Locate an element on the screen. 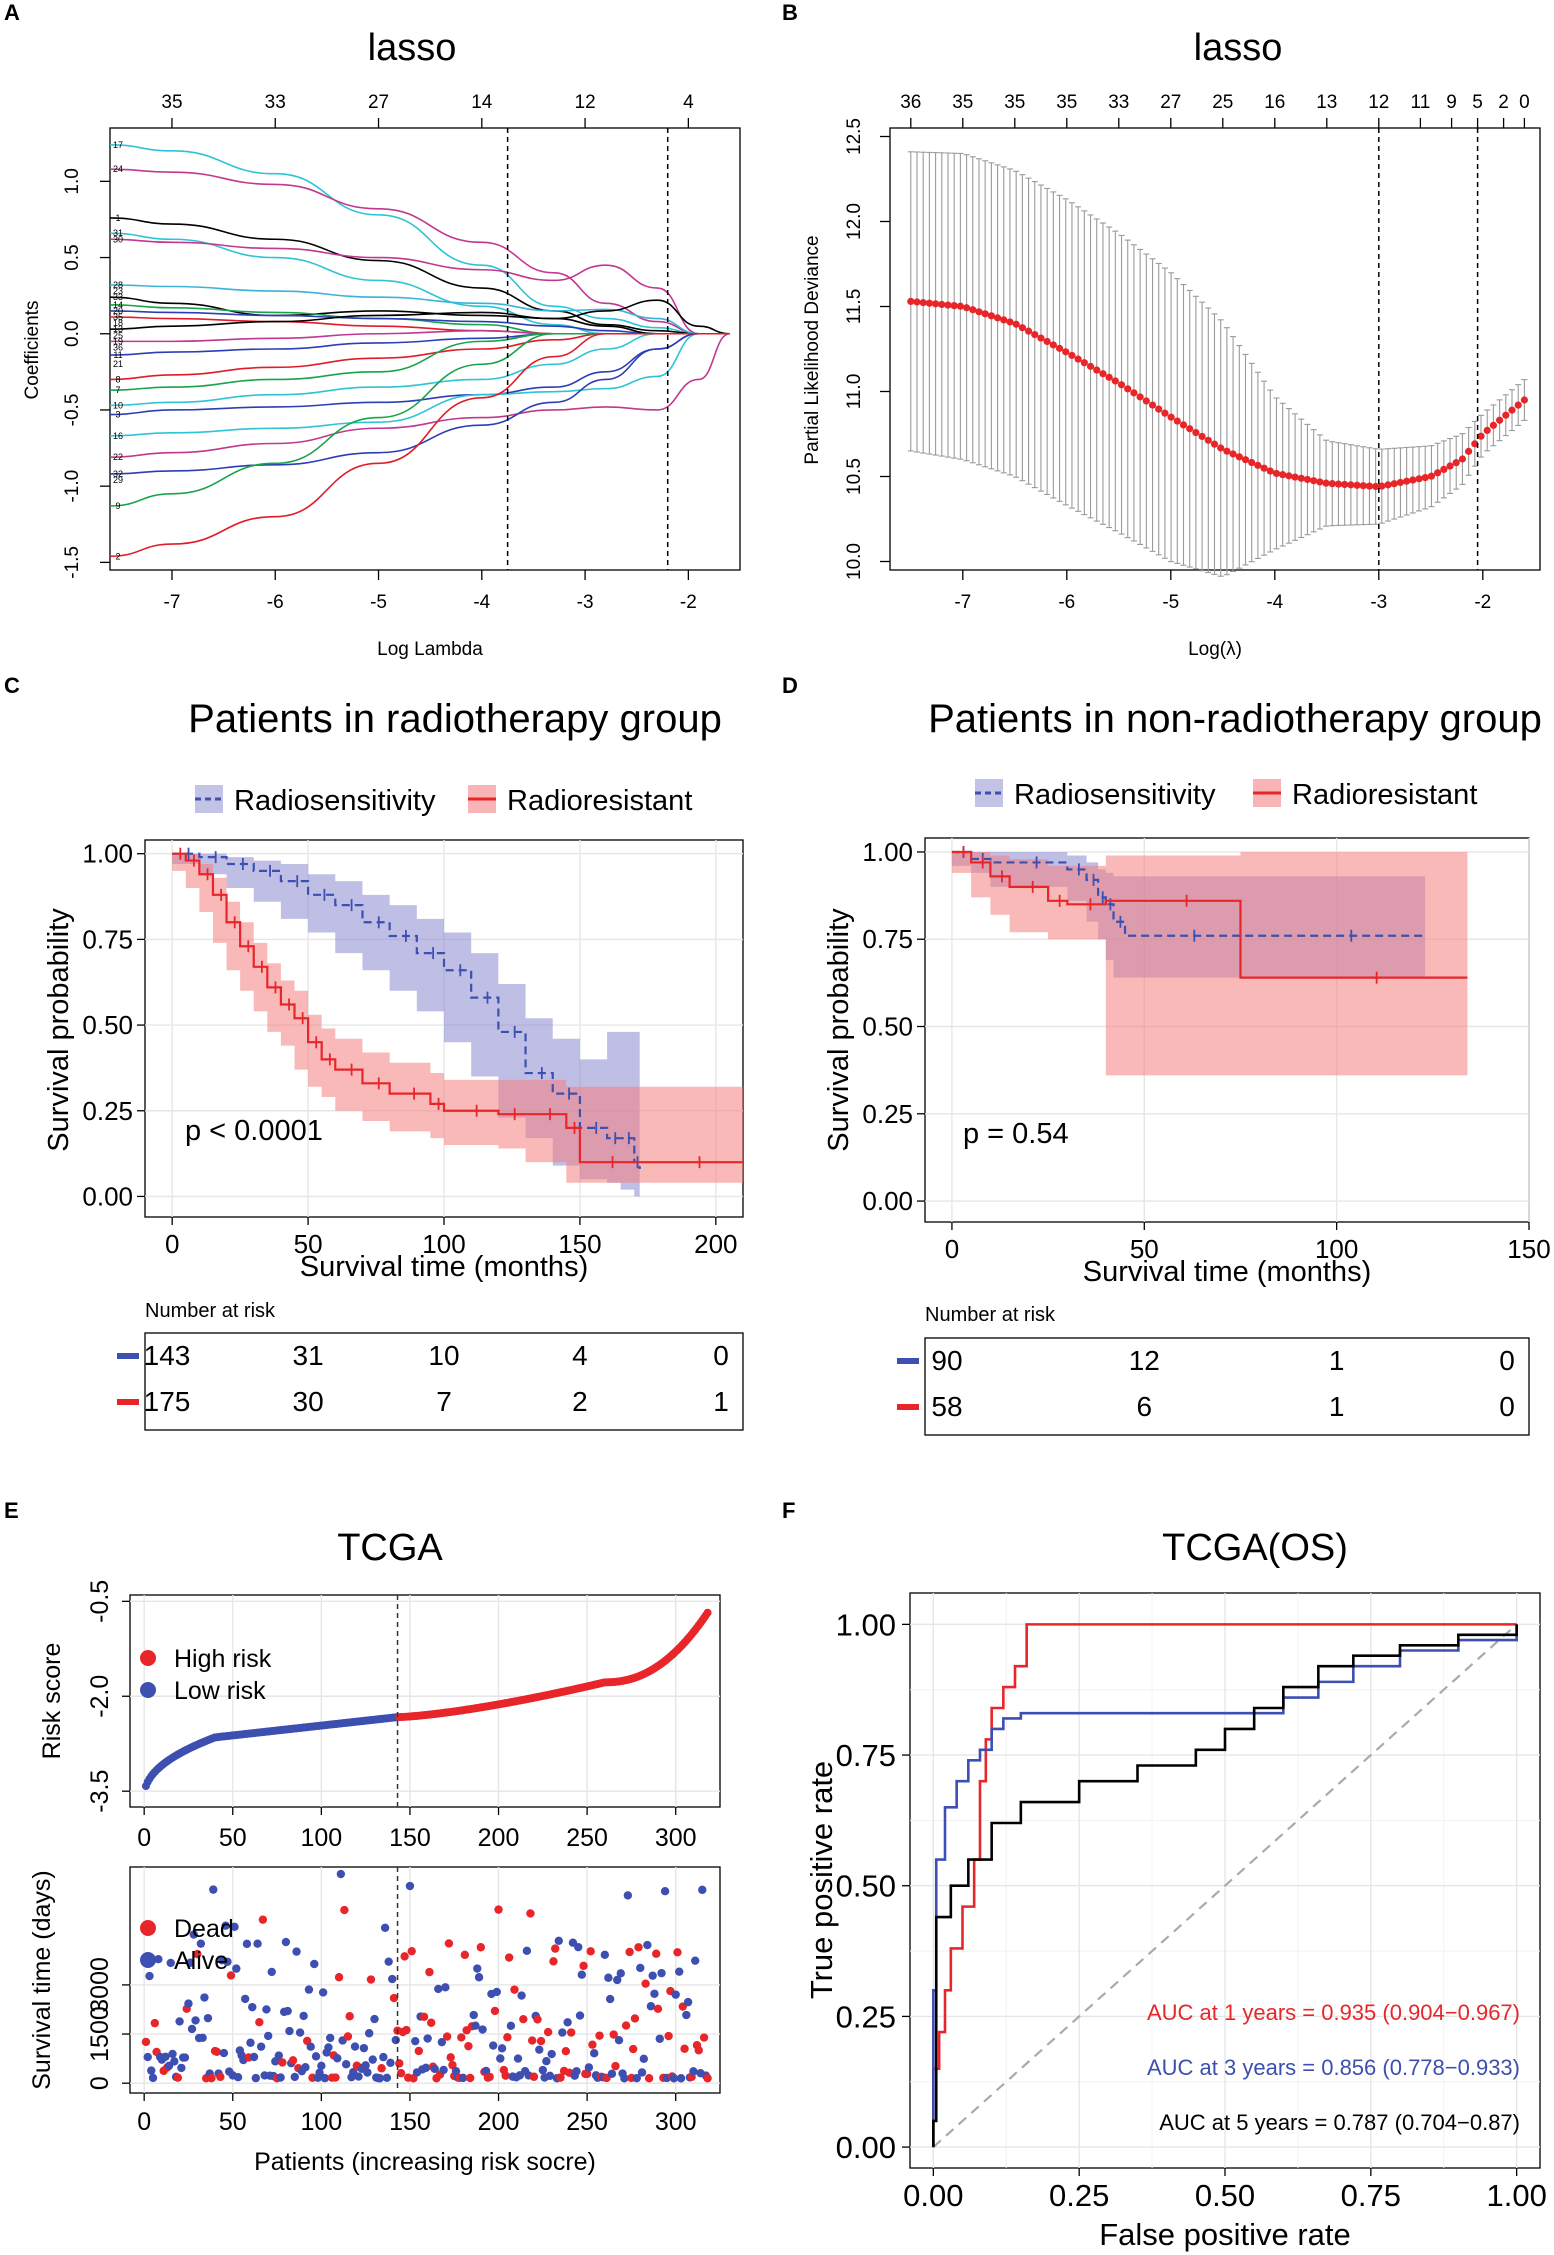 The image size is (1554, 2255). a-ytick-label: 1.0 is located at coordinates (72, 181).